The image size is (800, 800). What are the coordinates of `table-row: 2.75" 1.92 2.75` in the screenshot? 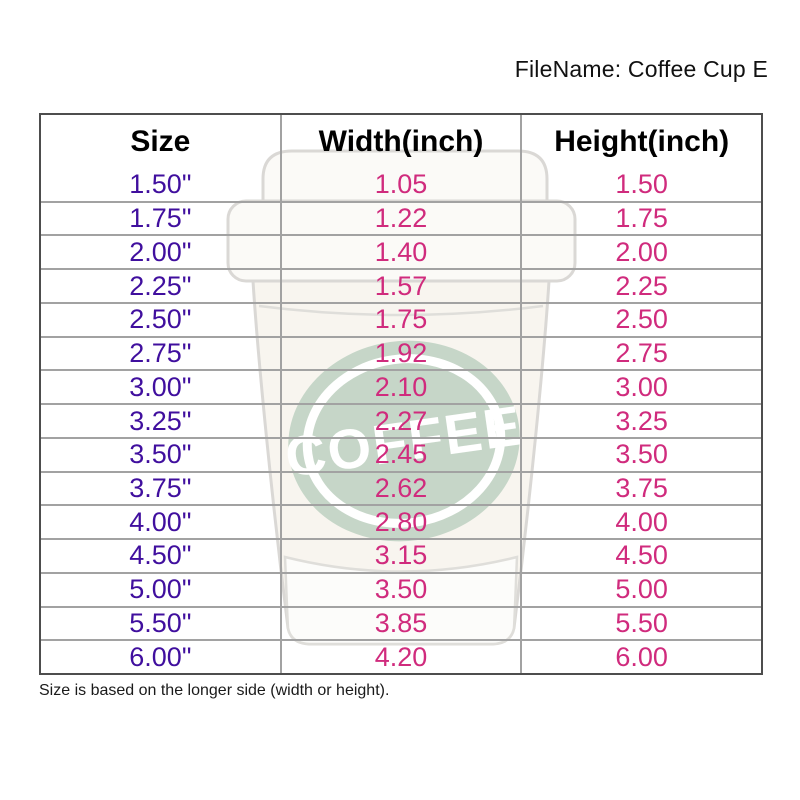 It's located at (401, 352).